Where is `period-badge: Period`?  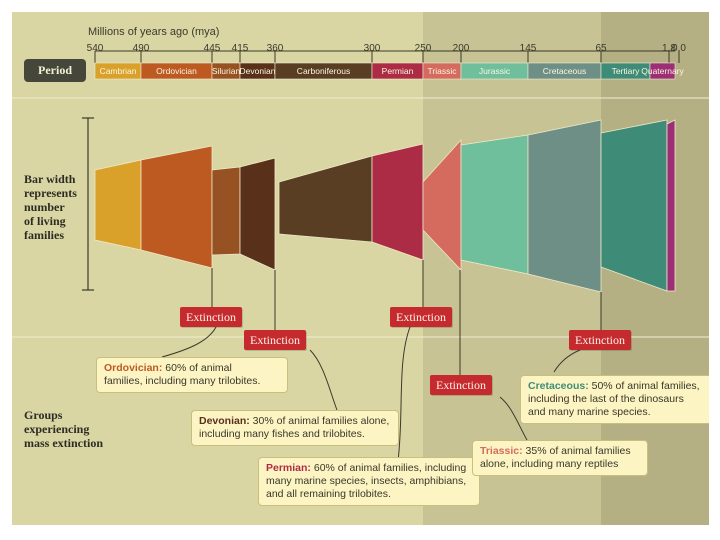 period-badge: Period is located at coordinates (55, 70).